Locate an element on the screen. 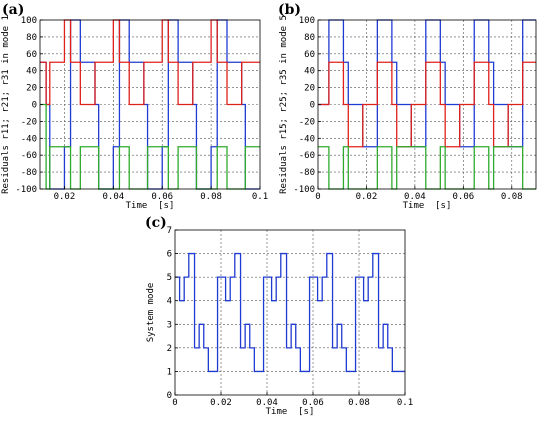 Image resolution: width=545 pixels, height=431 pixels. y-tick-label: 7 is located at coordinates (169, 231).